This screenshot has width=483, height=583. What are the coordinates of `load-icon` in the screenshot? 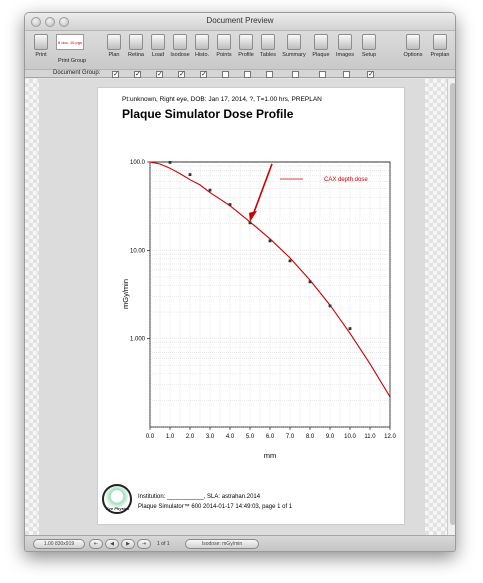 It's located at (158, 42).